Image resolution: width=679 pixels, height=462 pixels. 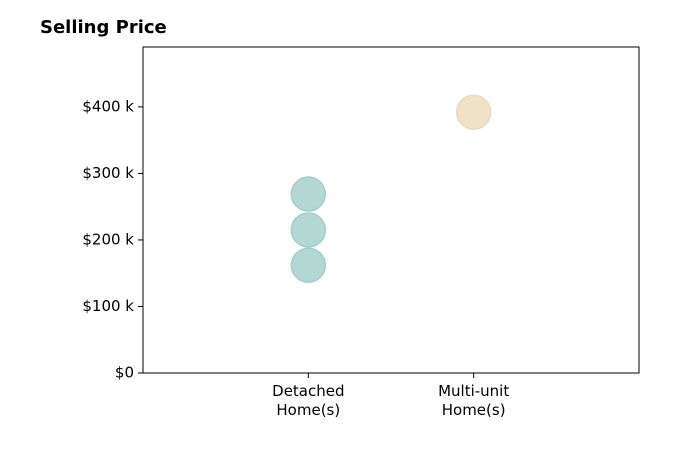 What do you see at coordinates (108, 106) in the screenshot?
I see `y-tick-label: $400 k` at bounding box center [108, 106].